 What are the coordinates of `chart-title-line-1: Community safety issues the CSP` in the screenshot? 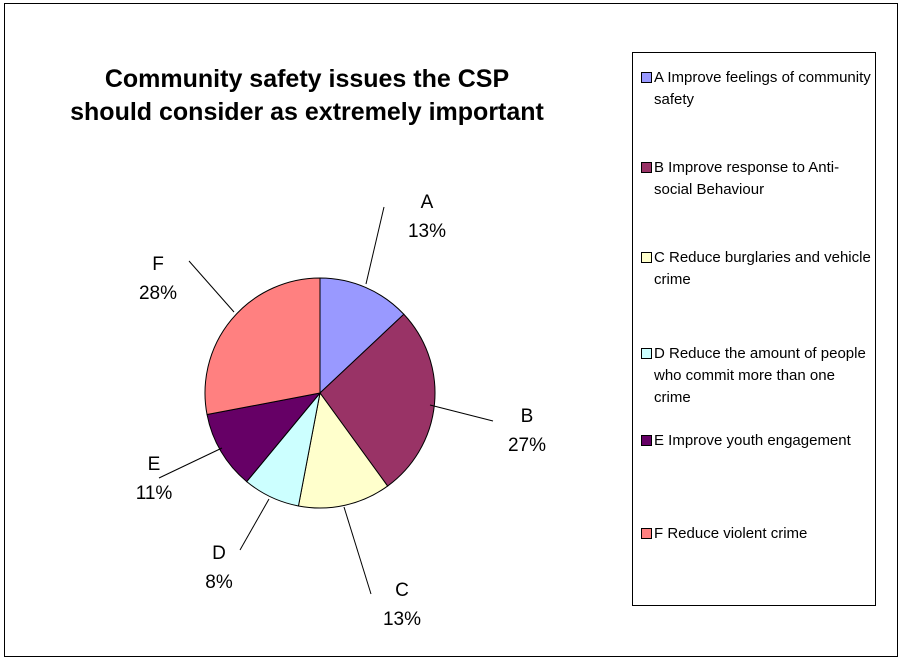 It's located at (307, 79).